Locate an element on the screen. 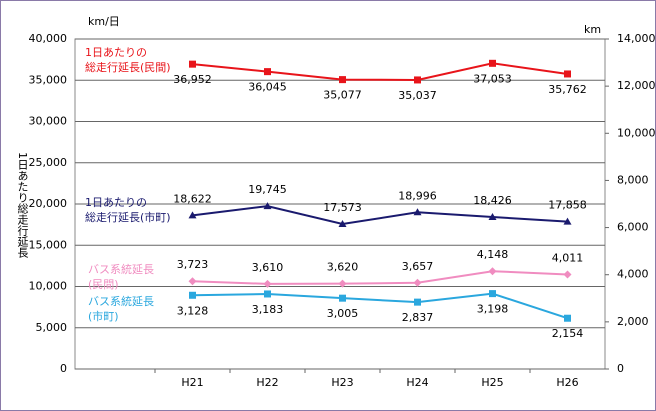 The height and width of the screenshot is (411, 656). x-tick-label: H22 is located at coordinates (267, 382).